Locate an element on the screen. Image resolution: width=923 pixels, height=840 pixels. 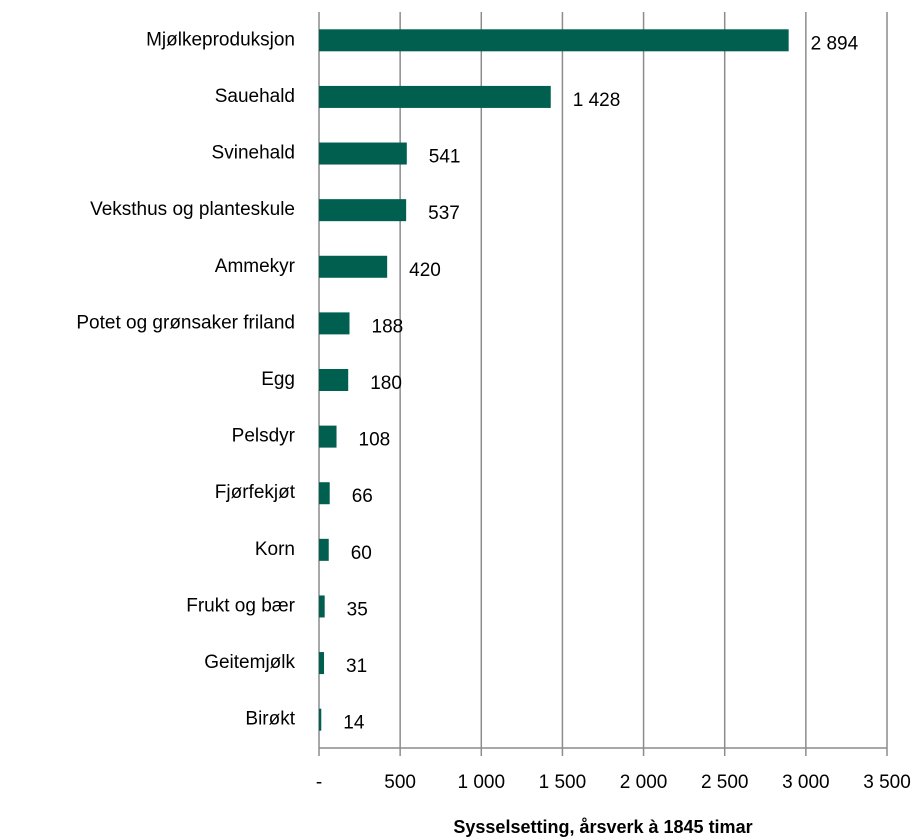
x-tick-label: 3 500 is located at coordinates (887, 782).